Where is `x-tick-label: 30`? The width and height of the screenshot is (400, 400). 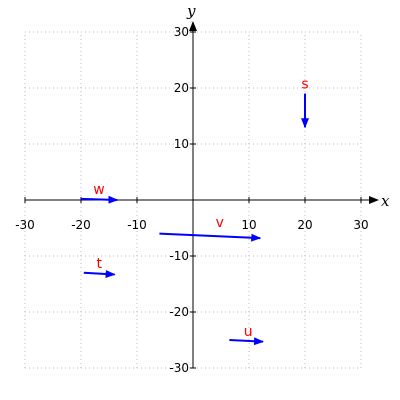 x-tick-label: 30 is located at coordinates (360, 225).